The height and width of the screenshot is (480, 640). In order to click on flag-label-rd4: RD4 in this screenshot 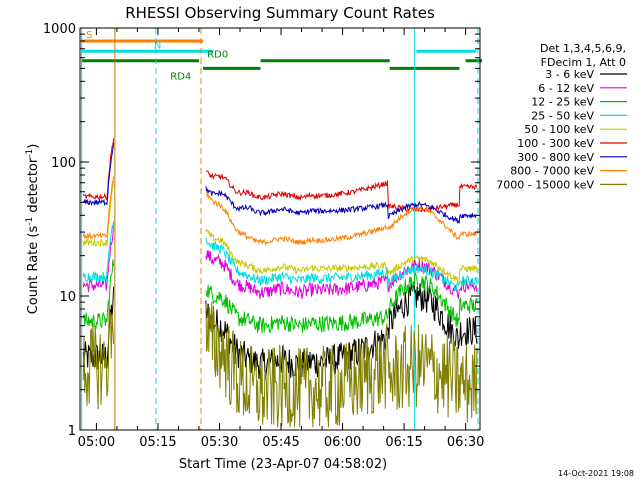, I will do `click(180, 76)`.